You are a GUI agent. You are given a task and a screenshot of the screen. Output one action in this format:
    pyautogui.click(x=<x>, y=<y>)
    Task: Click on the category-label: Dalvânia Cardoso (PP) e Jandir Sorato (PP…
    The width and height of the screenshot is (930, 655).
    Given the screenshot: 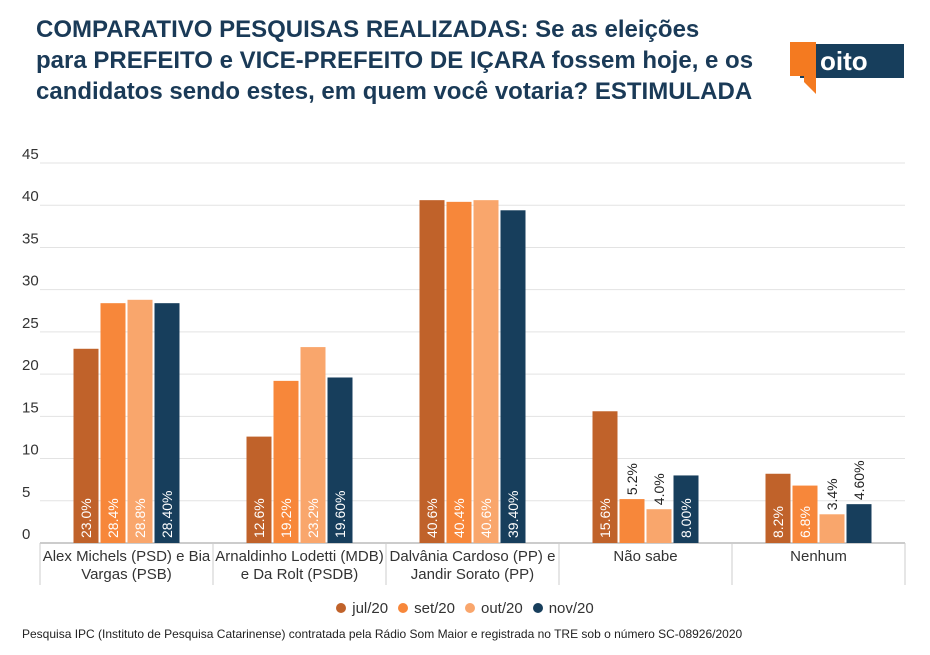 What is the action you would take?
    pyautogui.click(x=473, y=565)
    